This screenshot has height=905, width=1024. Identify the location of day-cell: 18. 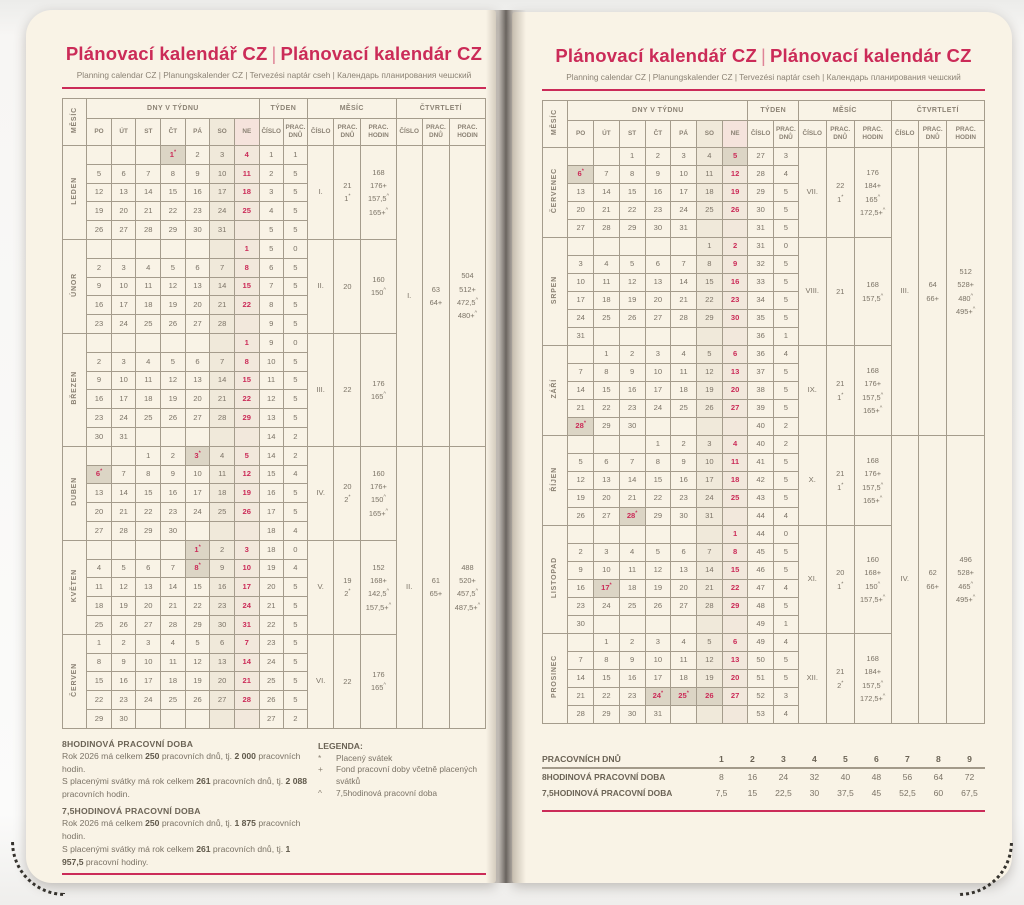
(683, 390).